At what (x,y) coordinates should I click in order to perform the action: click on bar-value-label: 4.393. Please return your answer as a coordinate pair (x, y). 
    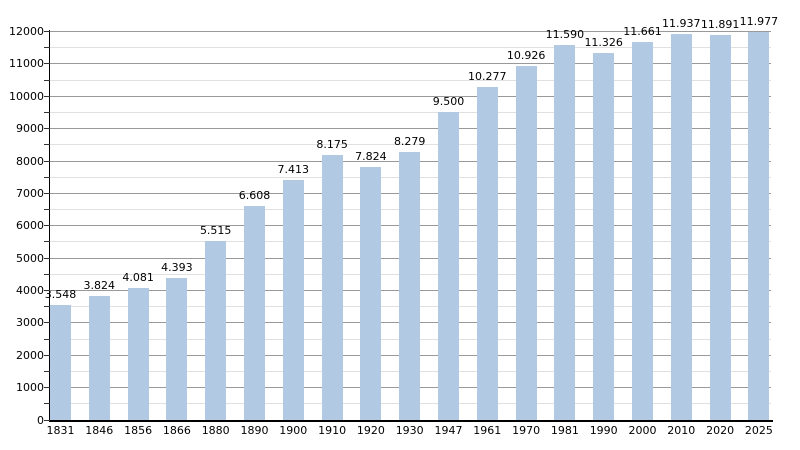
    Looking at the image, I should click on (177, 267).